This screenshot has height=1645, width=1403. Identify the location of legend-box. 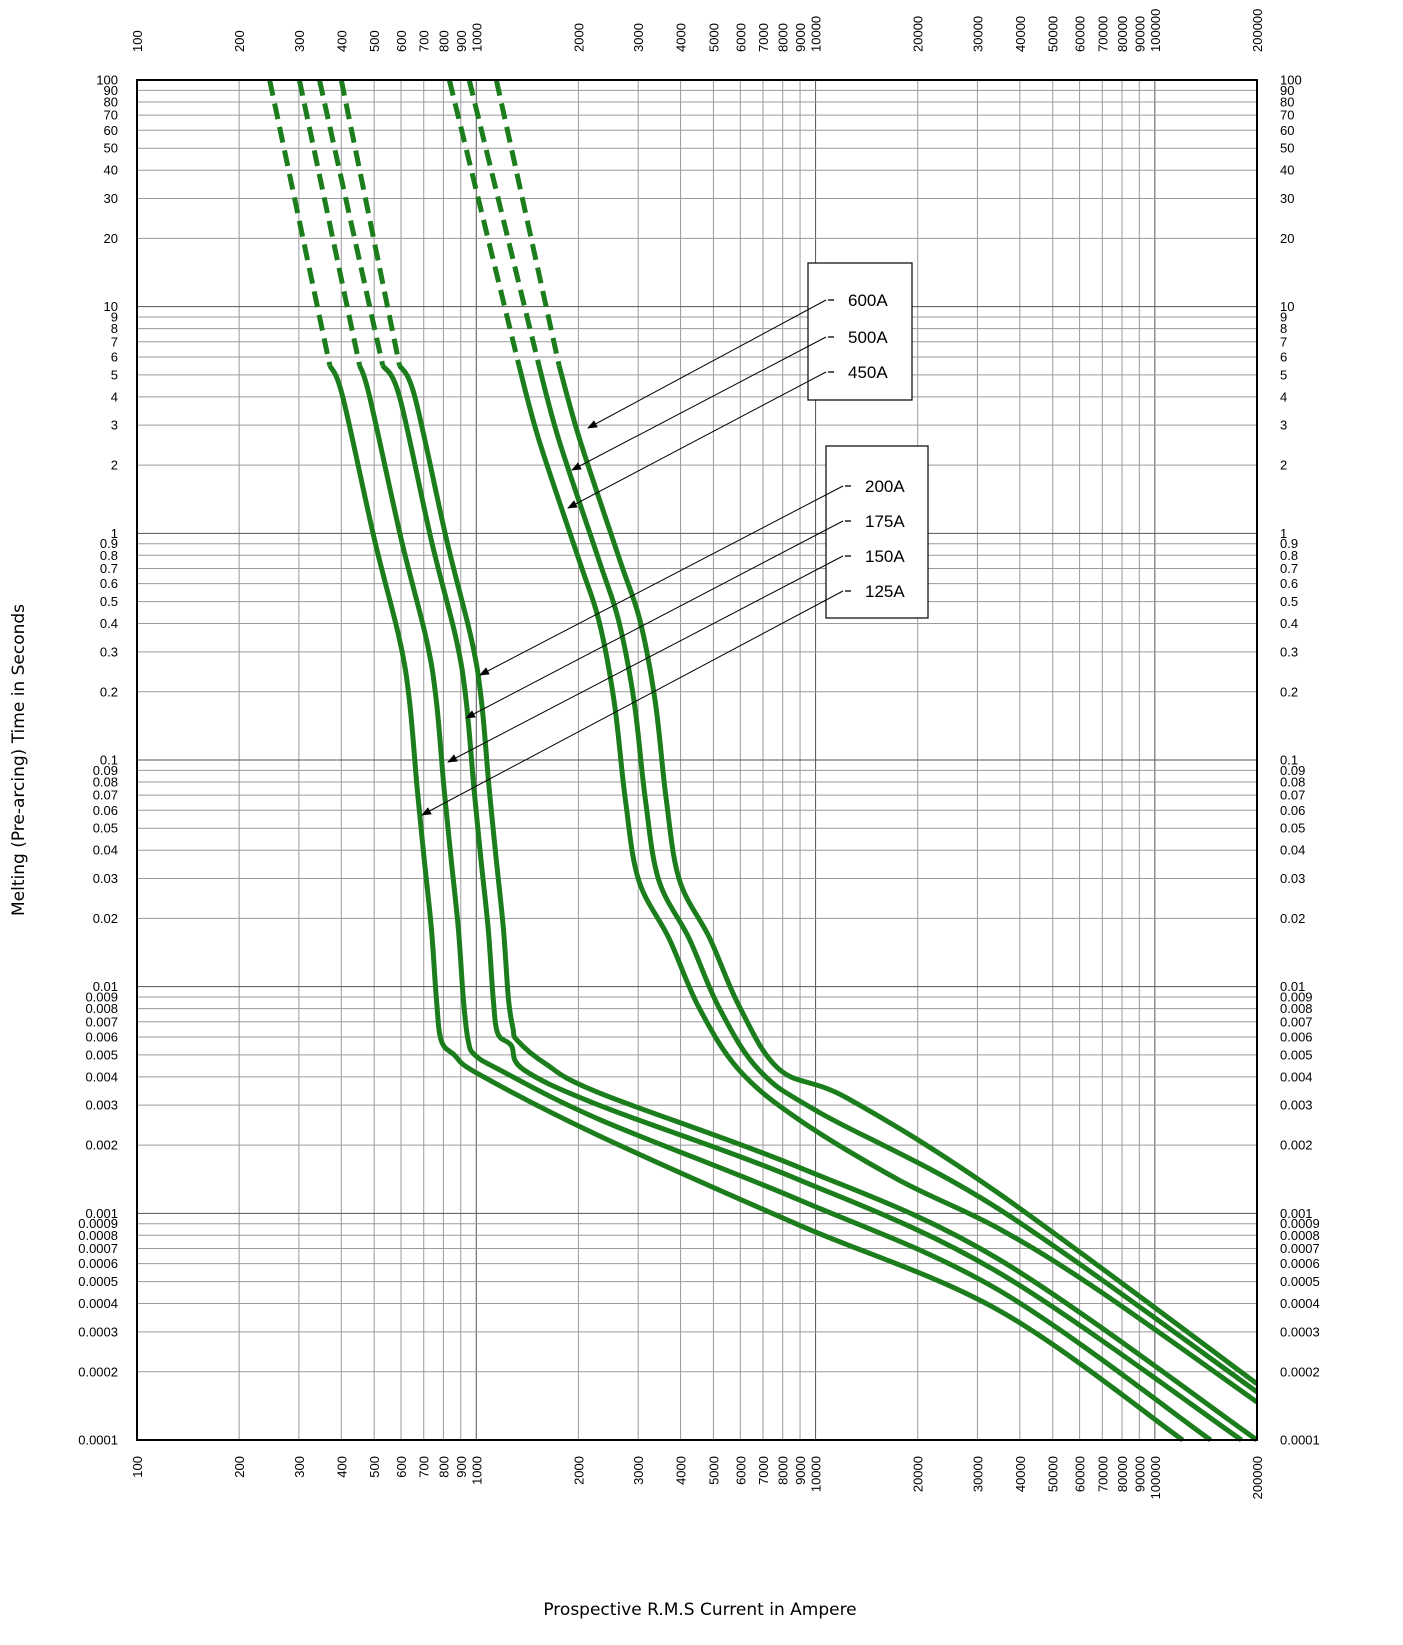
(860, 331).